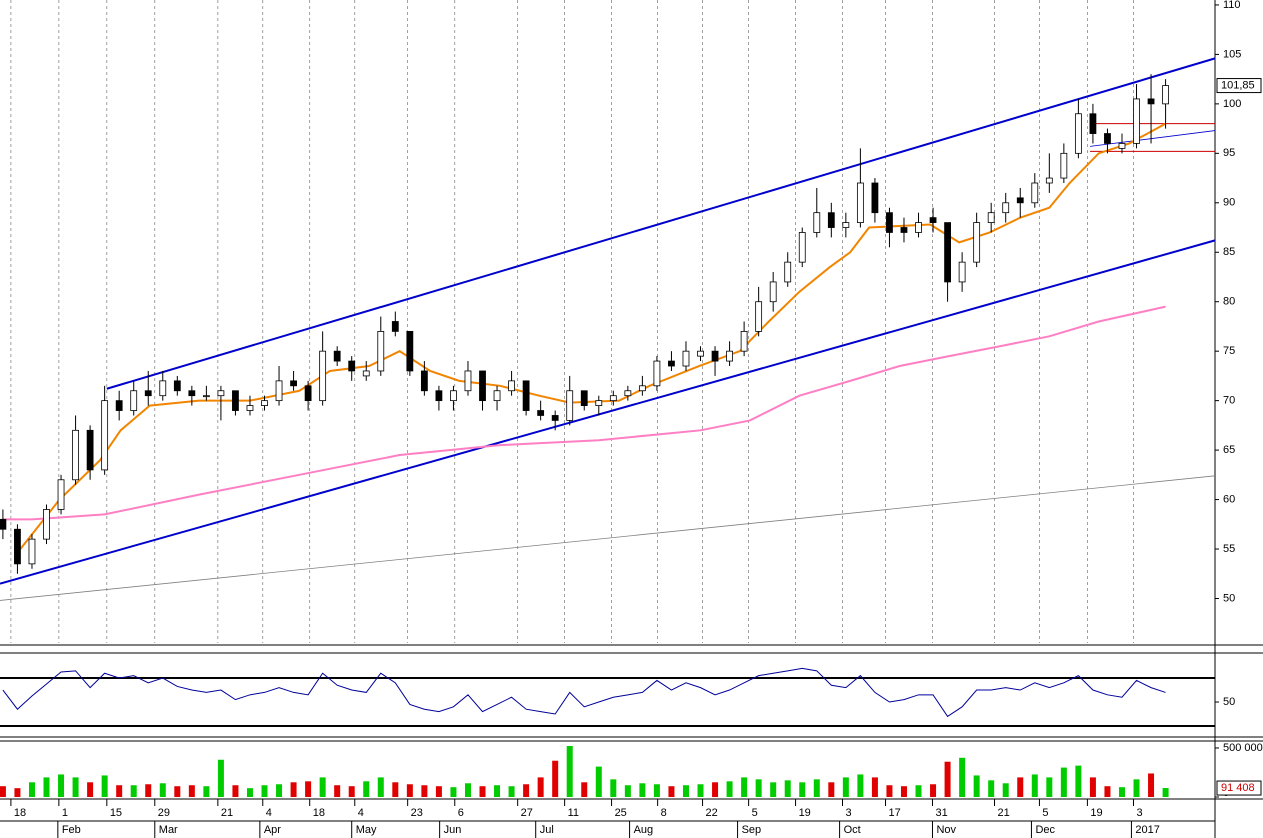 The height and width of the screenshot is (838, 1263). Describe the element at coordinates (164, 813) in the screenshot. I see `x-tick-label: 29` at that location.